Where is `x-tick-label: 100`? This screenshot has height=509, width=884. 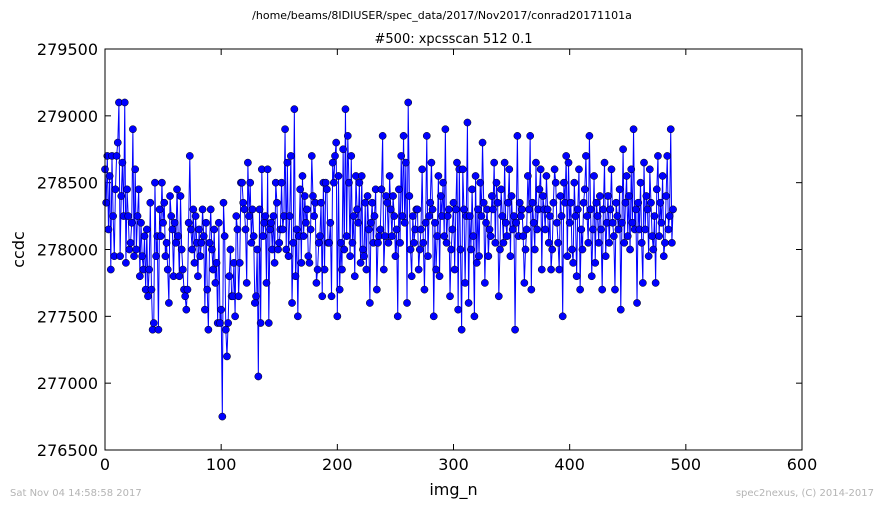 x-tick-label: 100 is located at coordinates (221, 464).